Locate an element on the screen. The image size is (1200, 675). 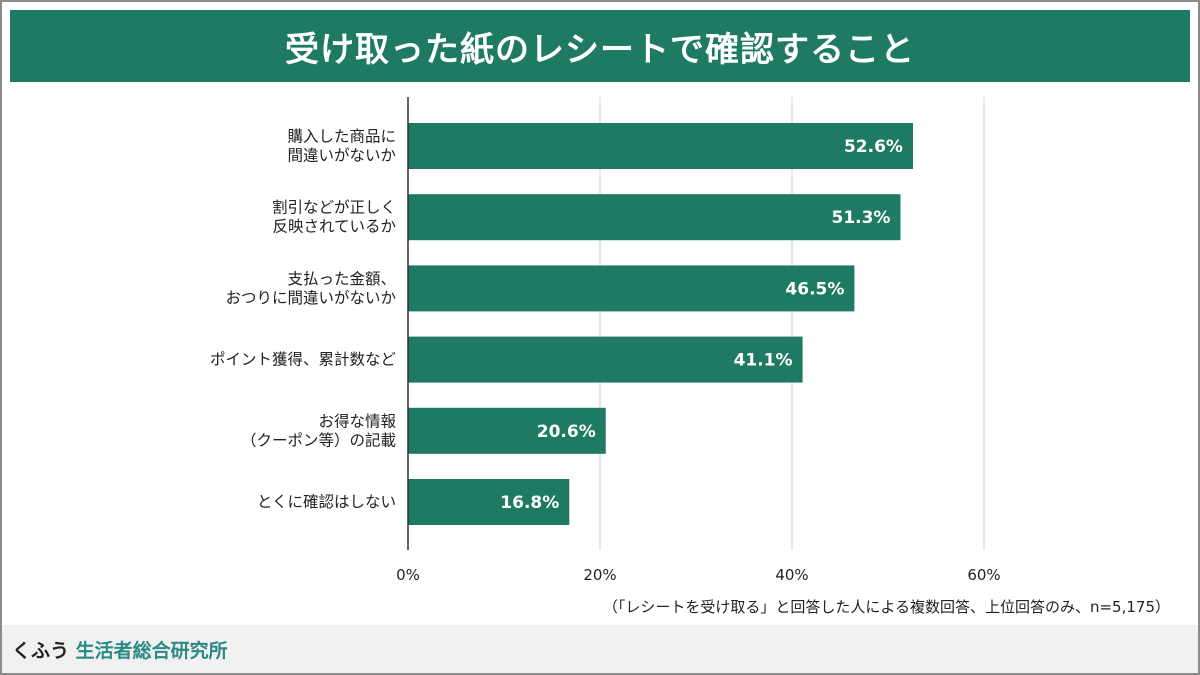
brand-prefix: くふう is located at coordinates (41, 651).